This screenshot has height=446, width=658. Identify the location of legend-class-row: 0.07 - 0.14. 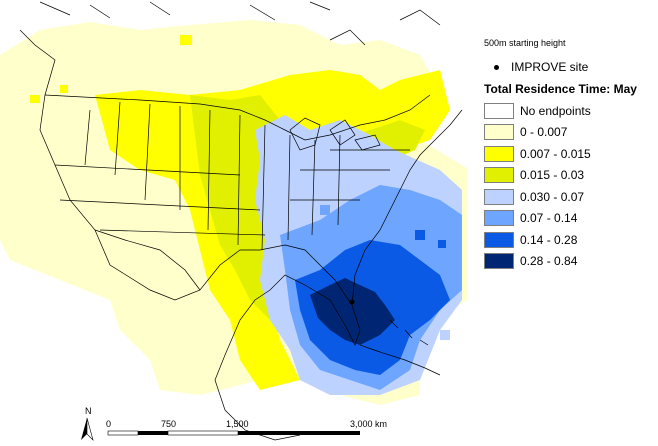
(570, 219).